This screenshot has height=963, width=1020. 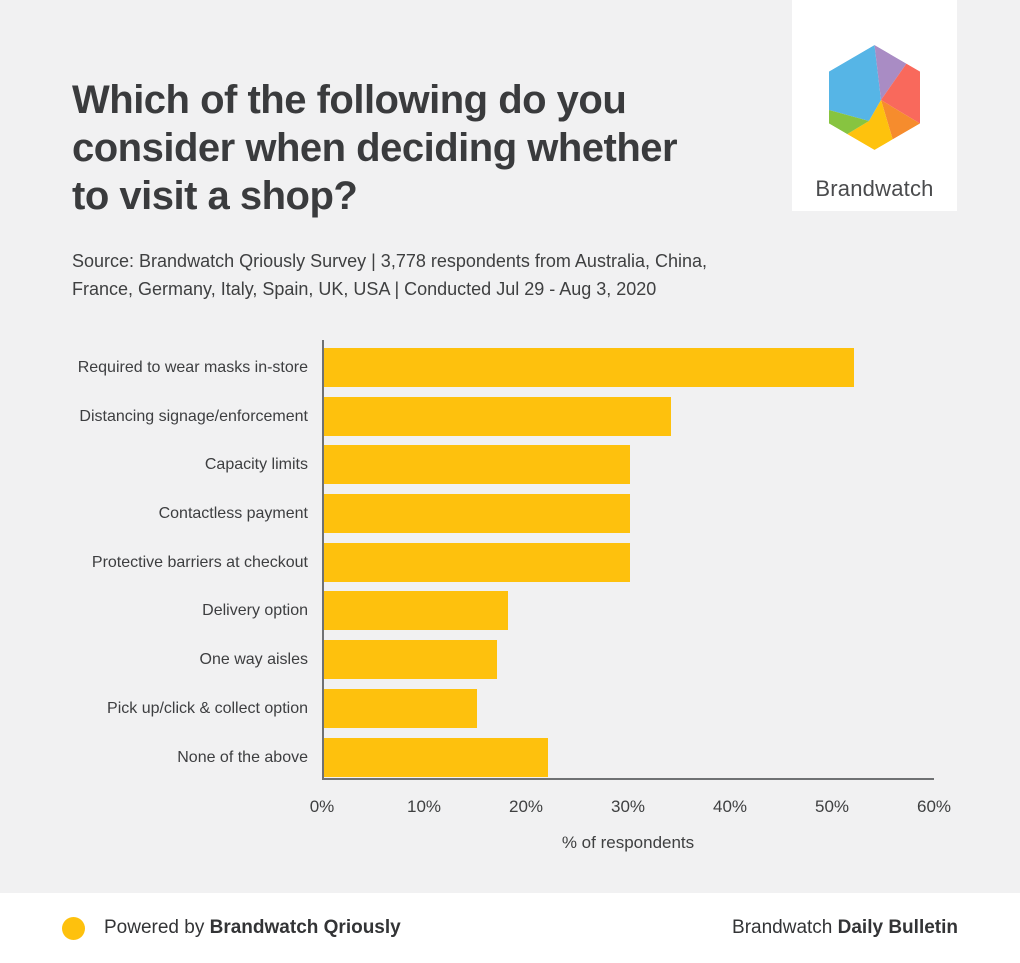 I want to click on x-tick-label: 50%, so click(x=832, y=806).